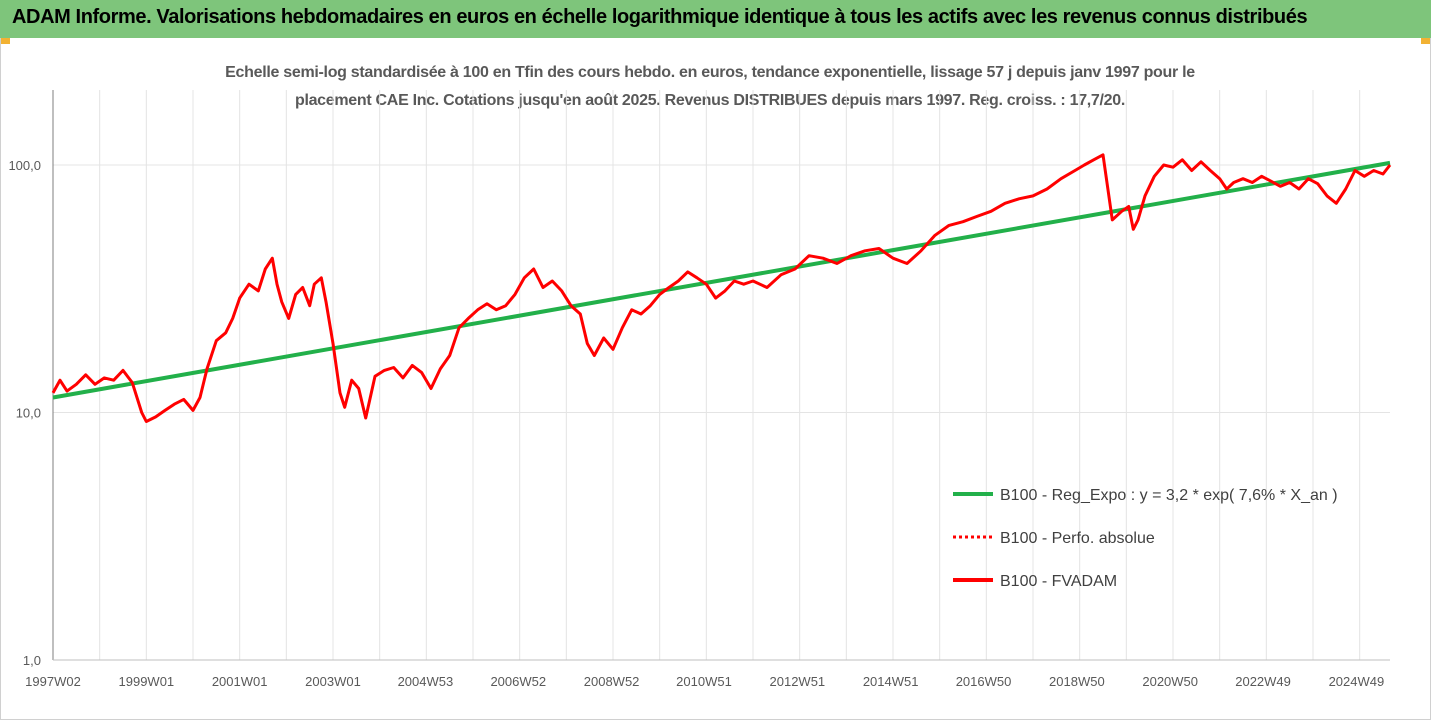 The width and height of the screenshot is (1431, 721). What do you see at coordinates (798, 681) in the screenshot?
I see `x-tick-label: 2012W51` at bounding box center [798, 681].